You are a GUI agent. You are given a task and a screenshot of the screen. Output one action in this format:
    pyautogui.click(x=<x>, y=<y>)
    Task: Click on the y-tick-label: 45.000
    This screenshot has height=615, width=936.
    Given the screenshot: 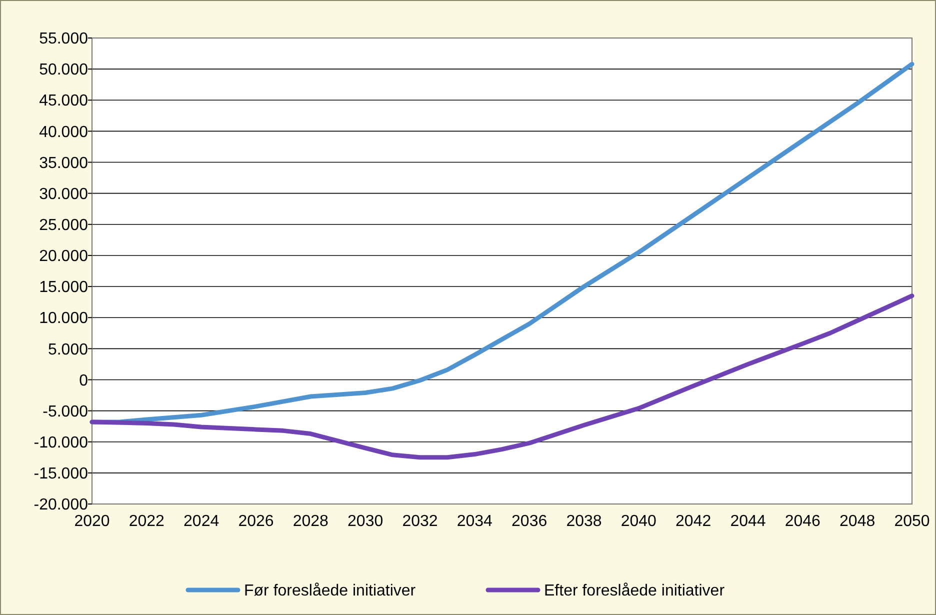 What is the action you would take?
    pyautogui.click(x=63, y=101)
    